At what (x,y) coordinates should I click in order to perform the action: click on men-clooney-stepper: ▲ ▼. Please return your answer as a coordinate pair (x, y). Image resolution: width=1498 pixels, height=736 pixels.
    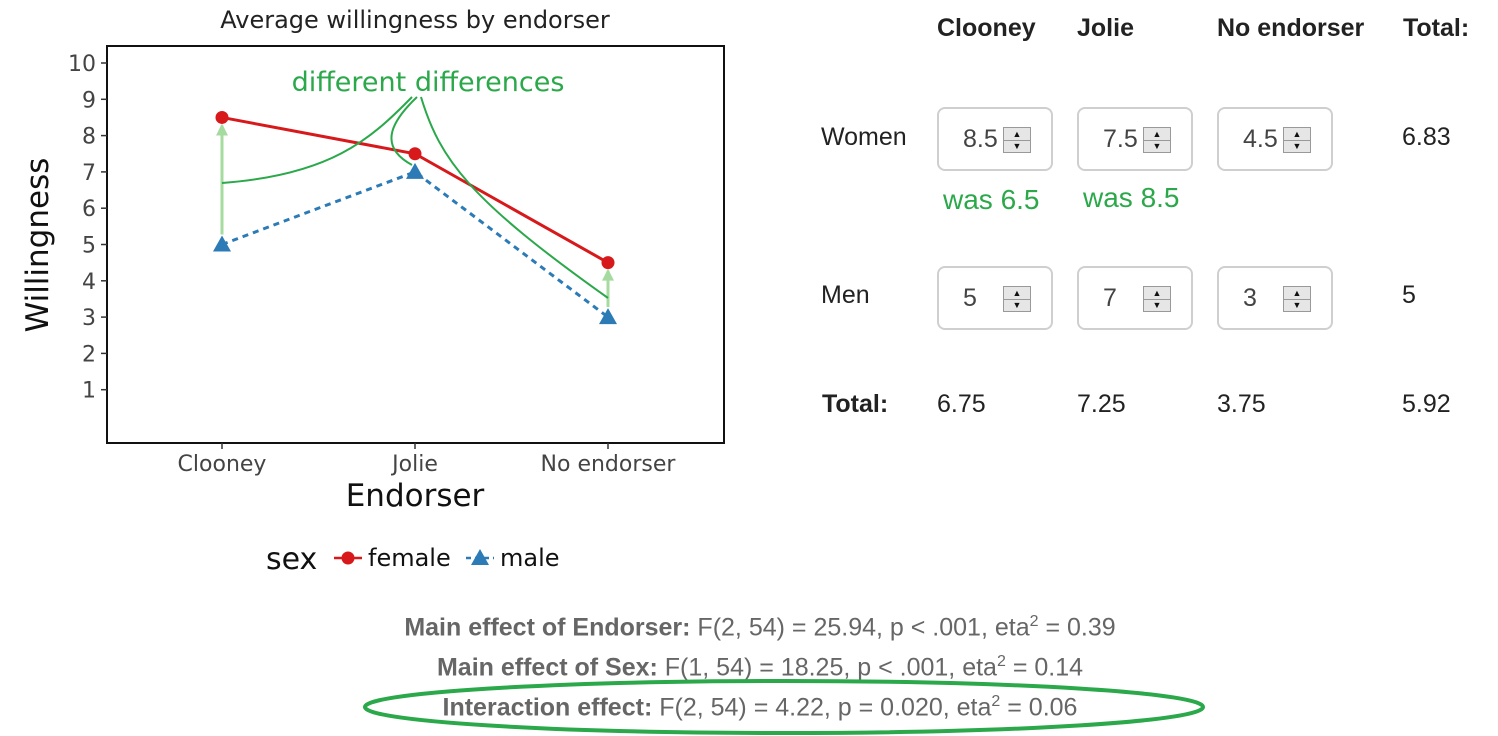
    Looking at the image, I should click on (1017, 299).